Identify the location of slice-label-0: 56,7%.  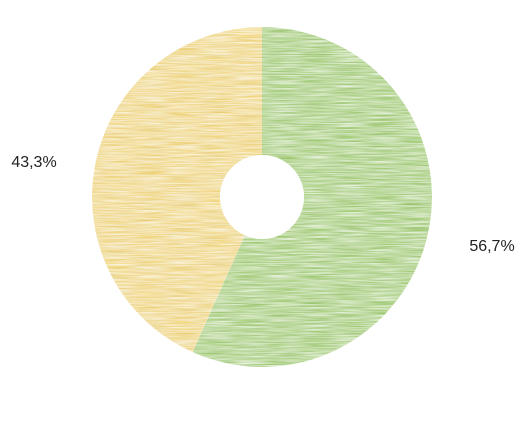
(491, 246).